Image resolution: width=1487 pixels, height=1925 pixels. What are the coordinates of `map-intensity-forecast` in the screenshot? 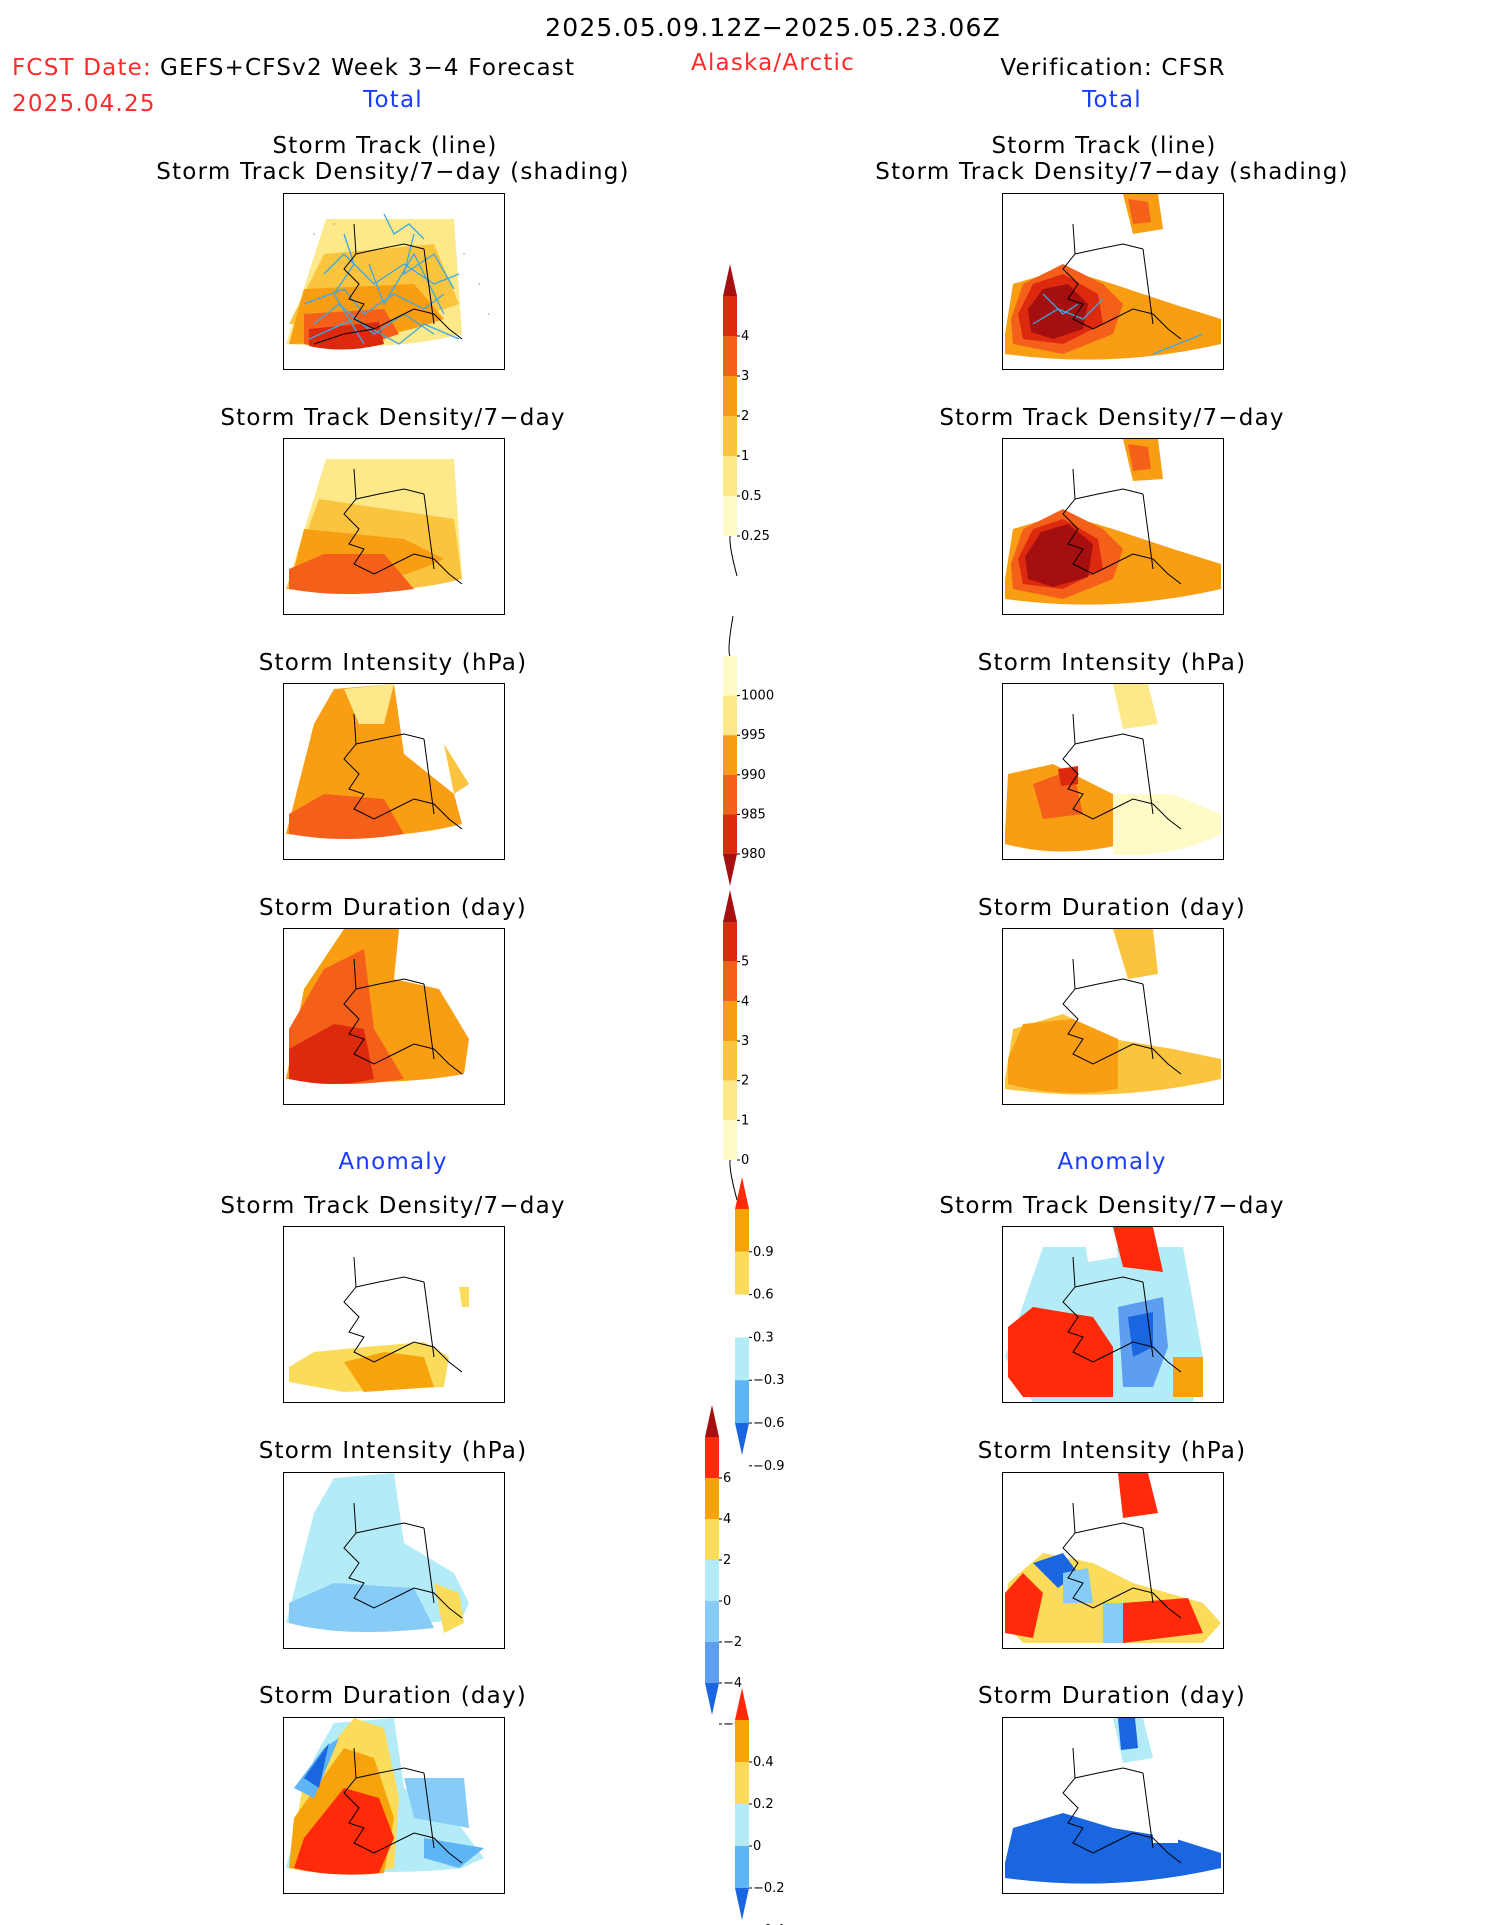 It's located at (394, 771).